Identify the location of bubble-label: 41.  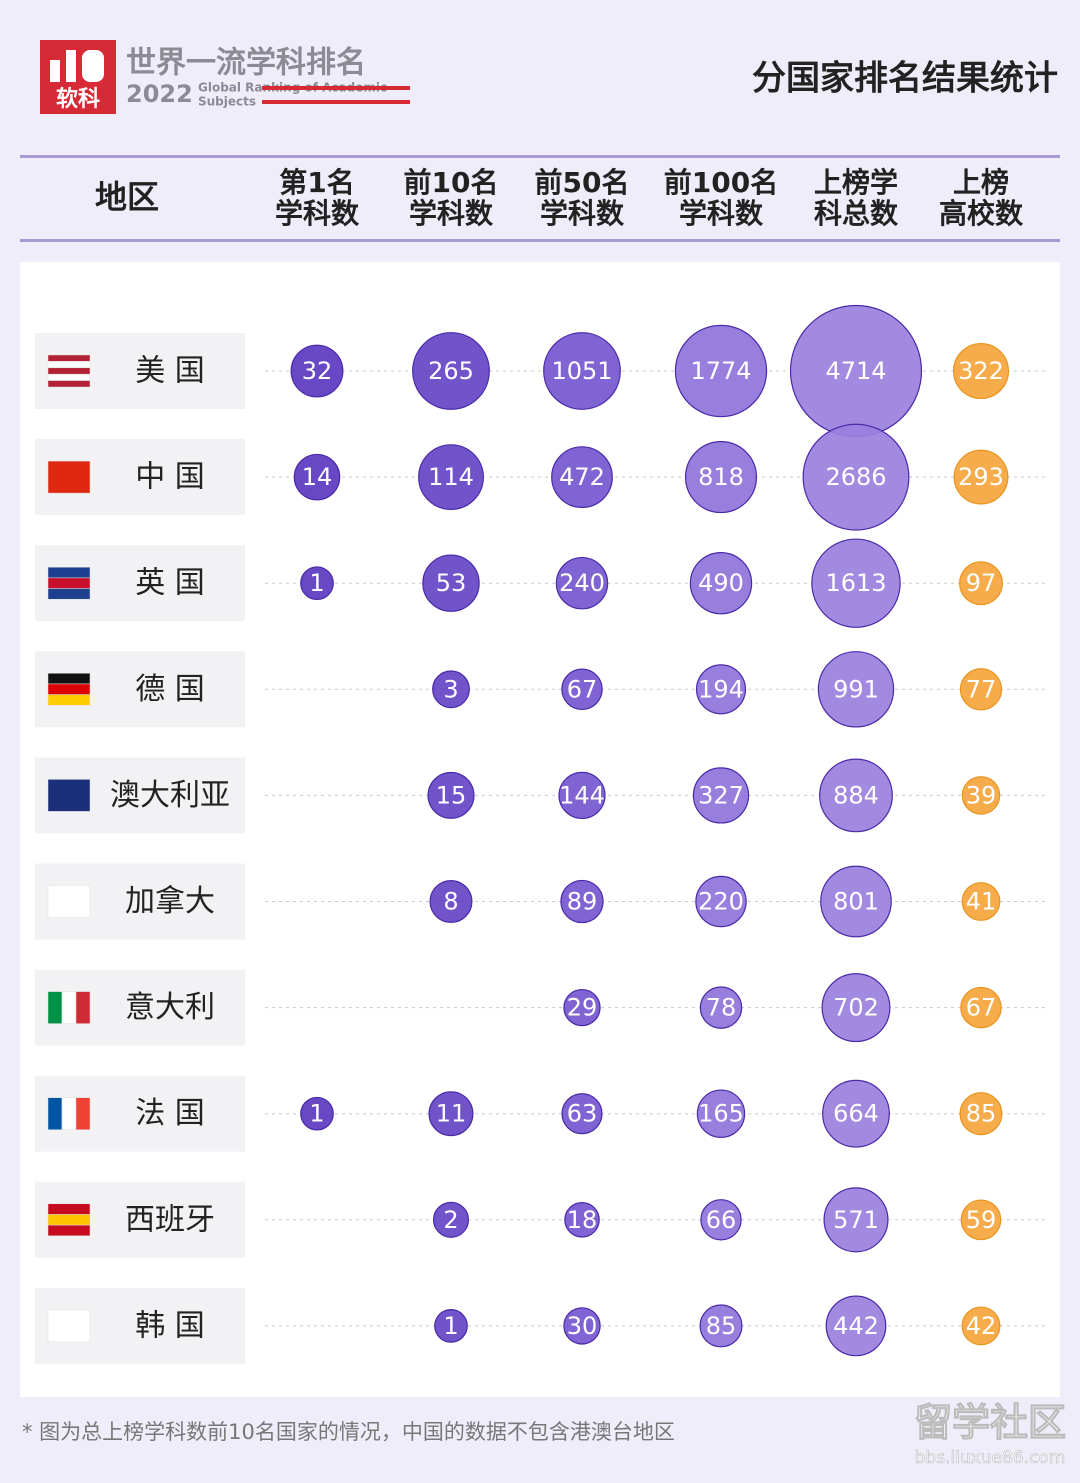
(981, 902).